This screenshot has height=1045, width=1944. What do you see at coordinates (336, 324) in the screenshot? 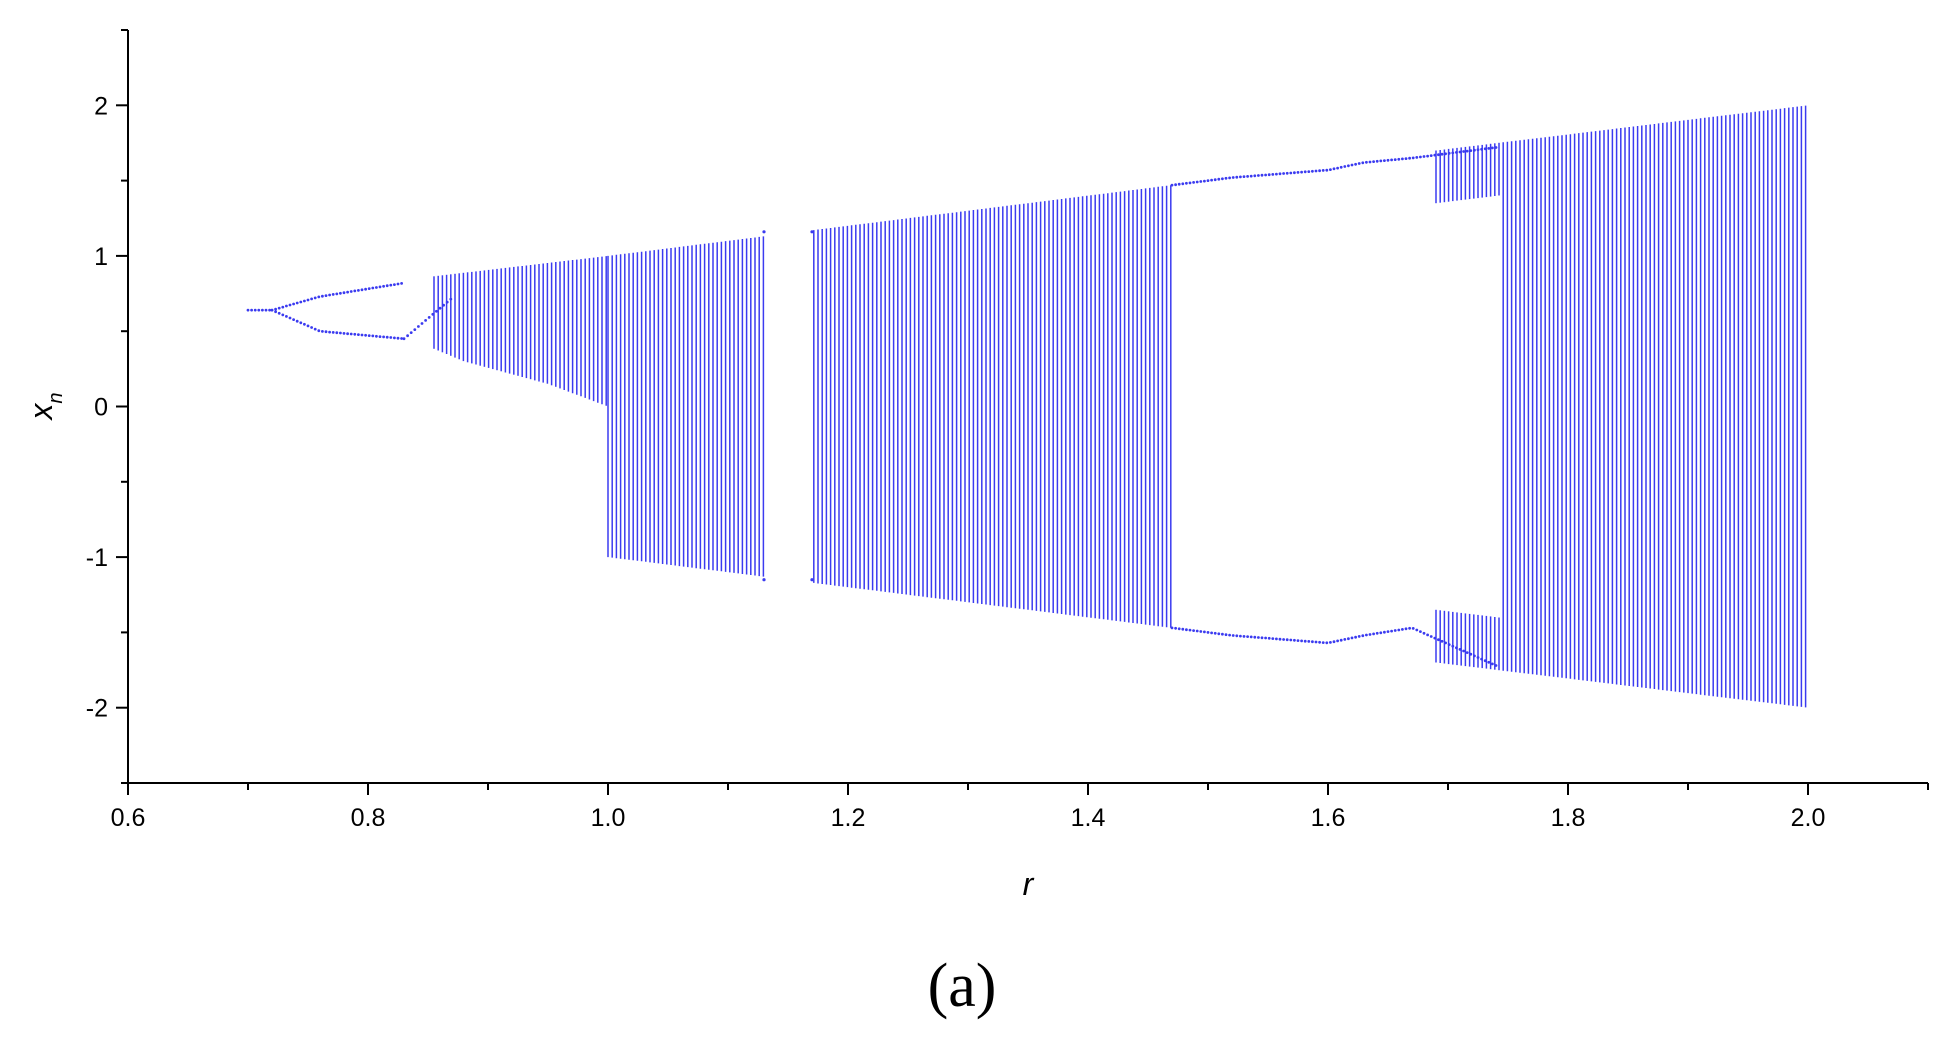
I see `period2-lower-branch` at bounding box center [336, 324].